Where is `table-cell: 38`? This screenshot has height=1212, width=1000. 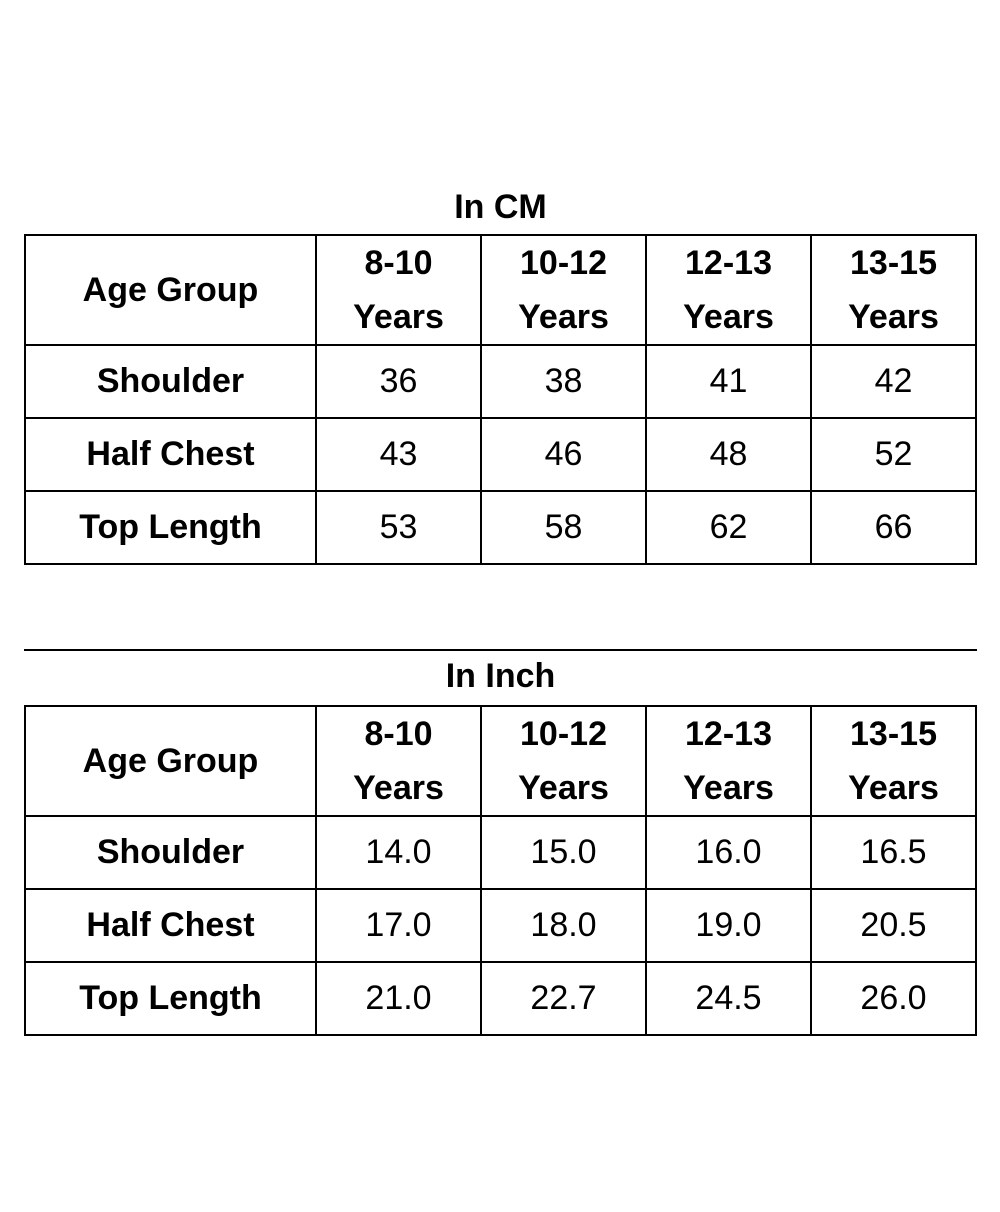
table-cell: 38 is located at coordinates (563, 381).